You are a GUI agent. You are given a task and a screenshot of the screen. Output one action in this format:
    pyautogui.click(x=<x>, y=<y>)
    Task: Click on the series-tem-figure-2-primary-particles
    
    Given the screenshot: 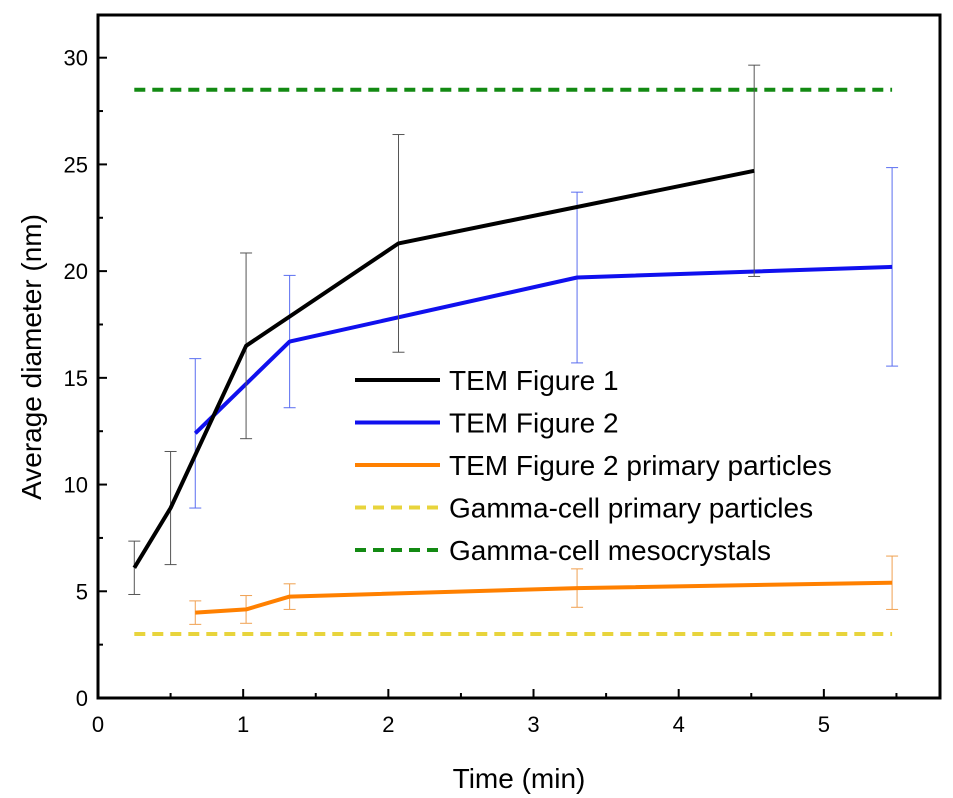 What is the action you would take?
    pyautogui.click(x=544, y=590)
    